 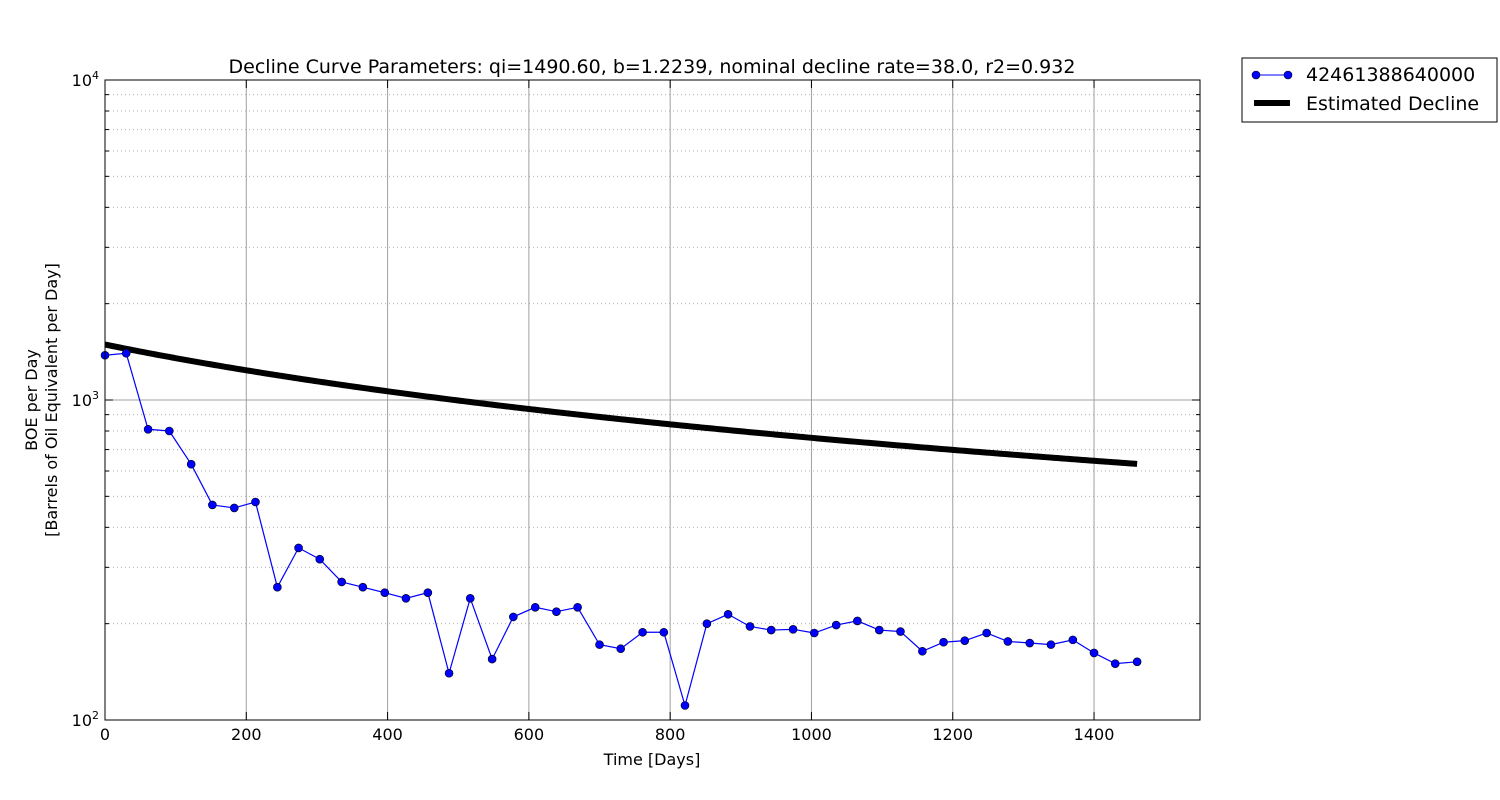 What do you see at coordinates (652, 759) in the screenshot?
I see `x-axis-label: Time [Days]` at bounding box center [652, 759].